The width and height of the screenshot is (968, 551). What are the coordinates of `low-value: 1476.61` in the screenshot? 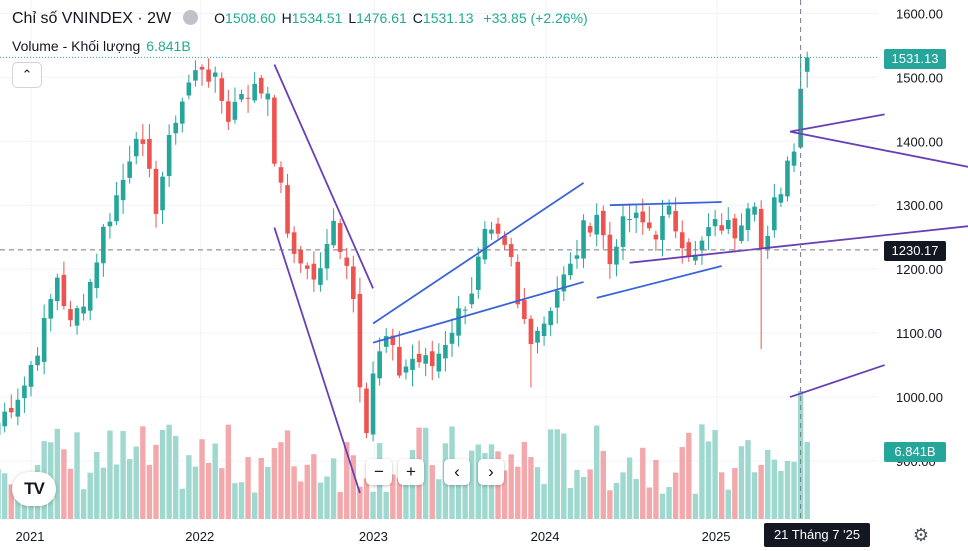 It's located at (381, 18).